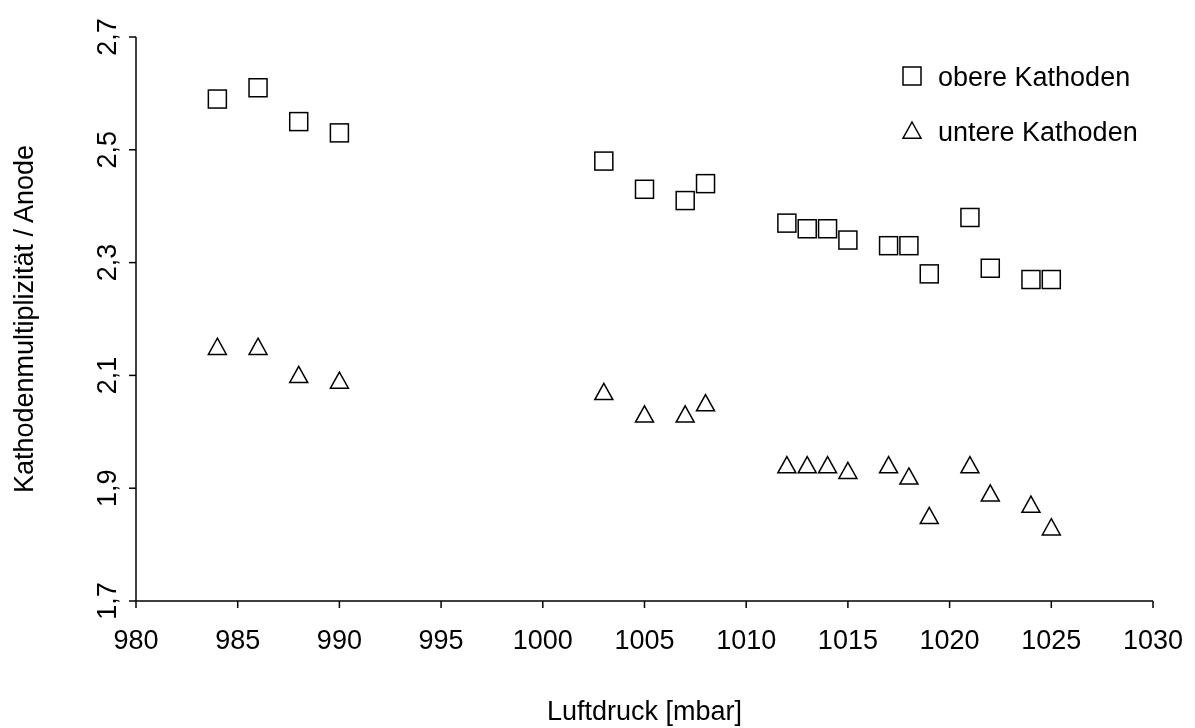 This screenshot has width=1195, height=728. Describe the element at coordinates (1038, 132) in the screenshot. I see `legend-label: untere Kathoden` at that location.